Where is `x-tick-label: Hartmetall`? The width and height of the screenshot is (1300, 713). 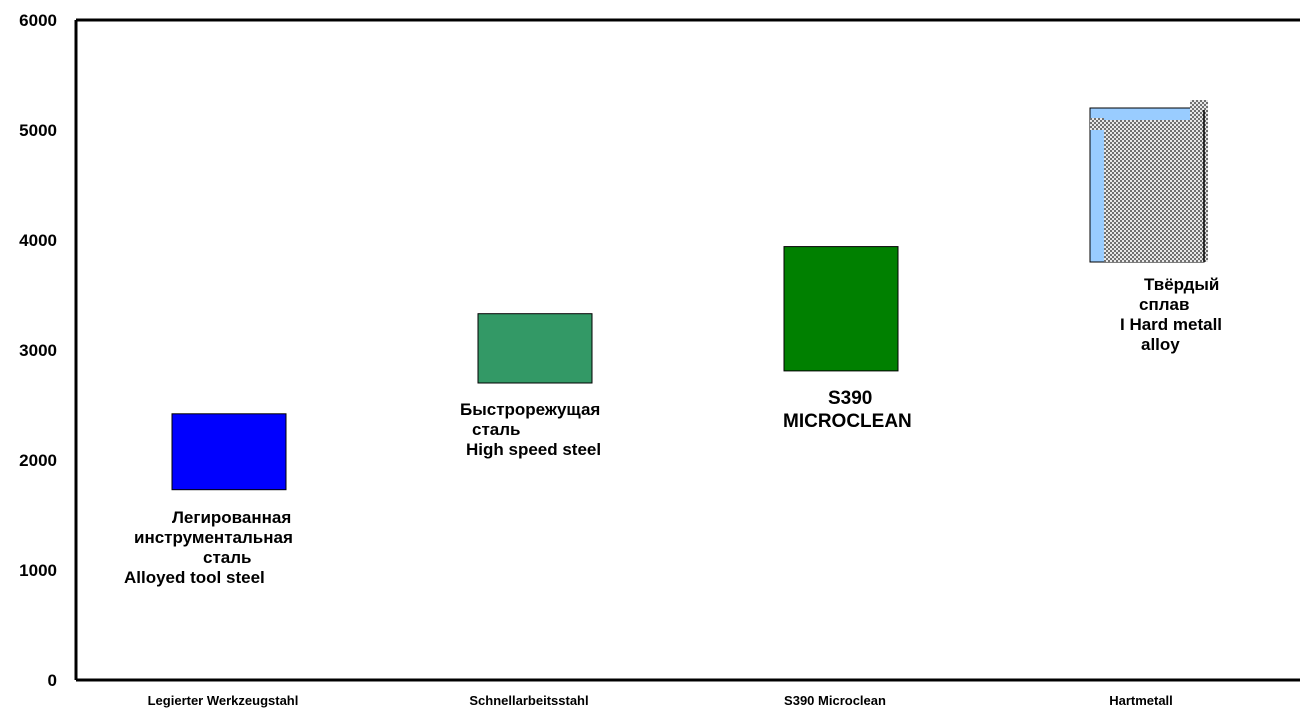 x-tick-label: Hartmetall is located at coordinates (1141, 700).